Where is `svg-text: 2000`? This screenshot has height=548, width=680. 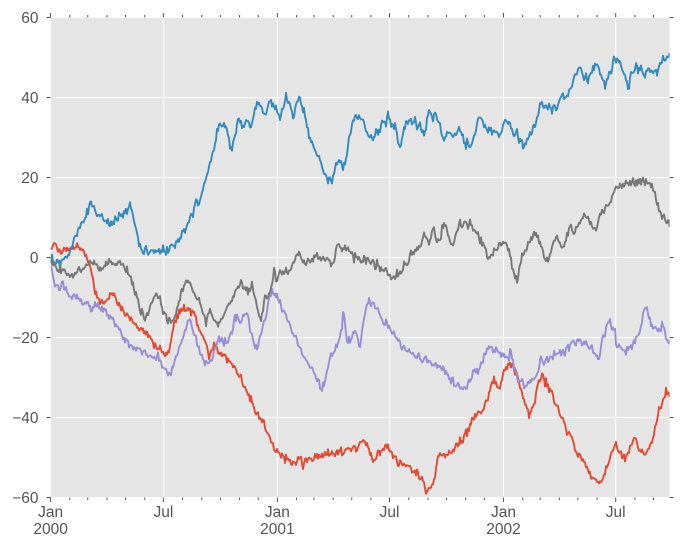 svg-text: 2000 is located at coordinates (50, 529).